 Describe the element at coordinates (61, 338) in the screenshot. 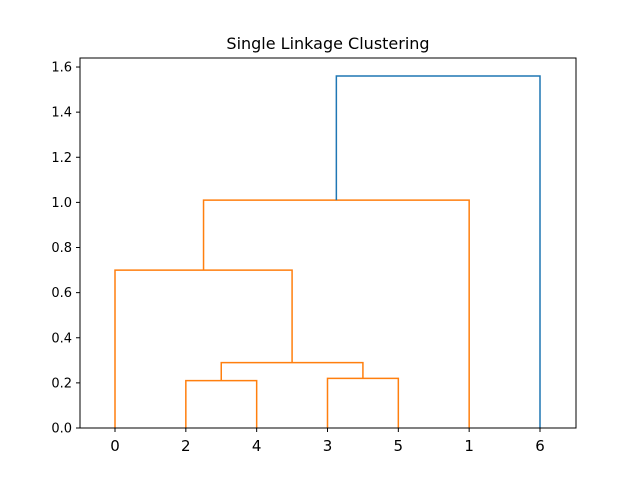

I see `y-tick-label: 0.4` at that location.